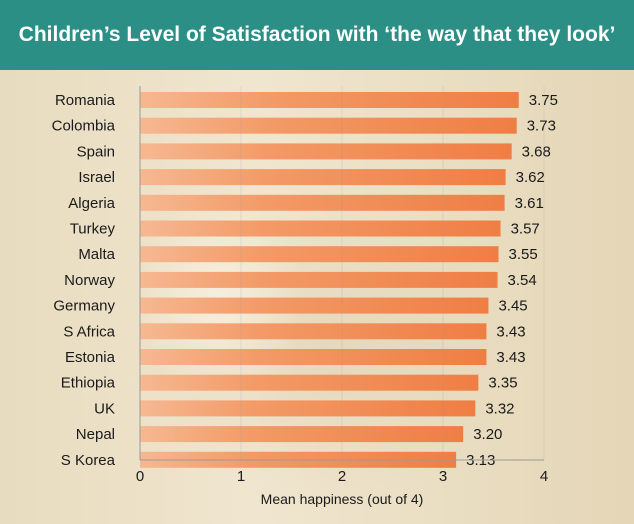 This screenshot has width=634, height=524. Describe the element at coordinates (443, 476) in the screenshot. I see `x-tick-label: 3` at that location.